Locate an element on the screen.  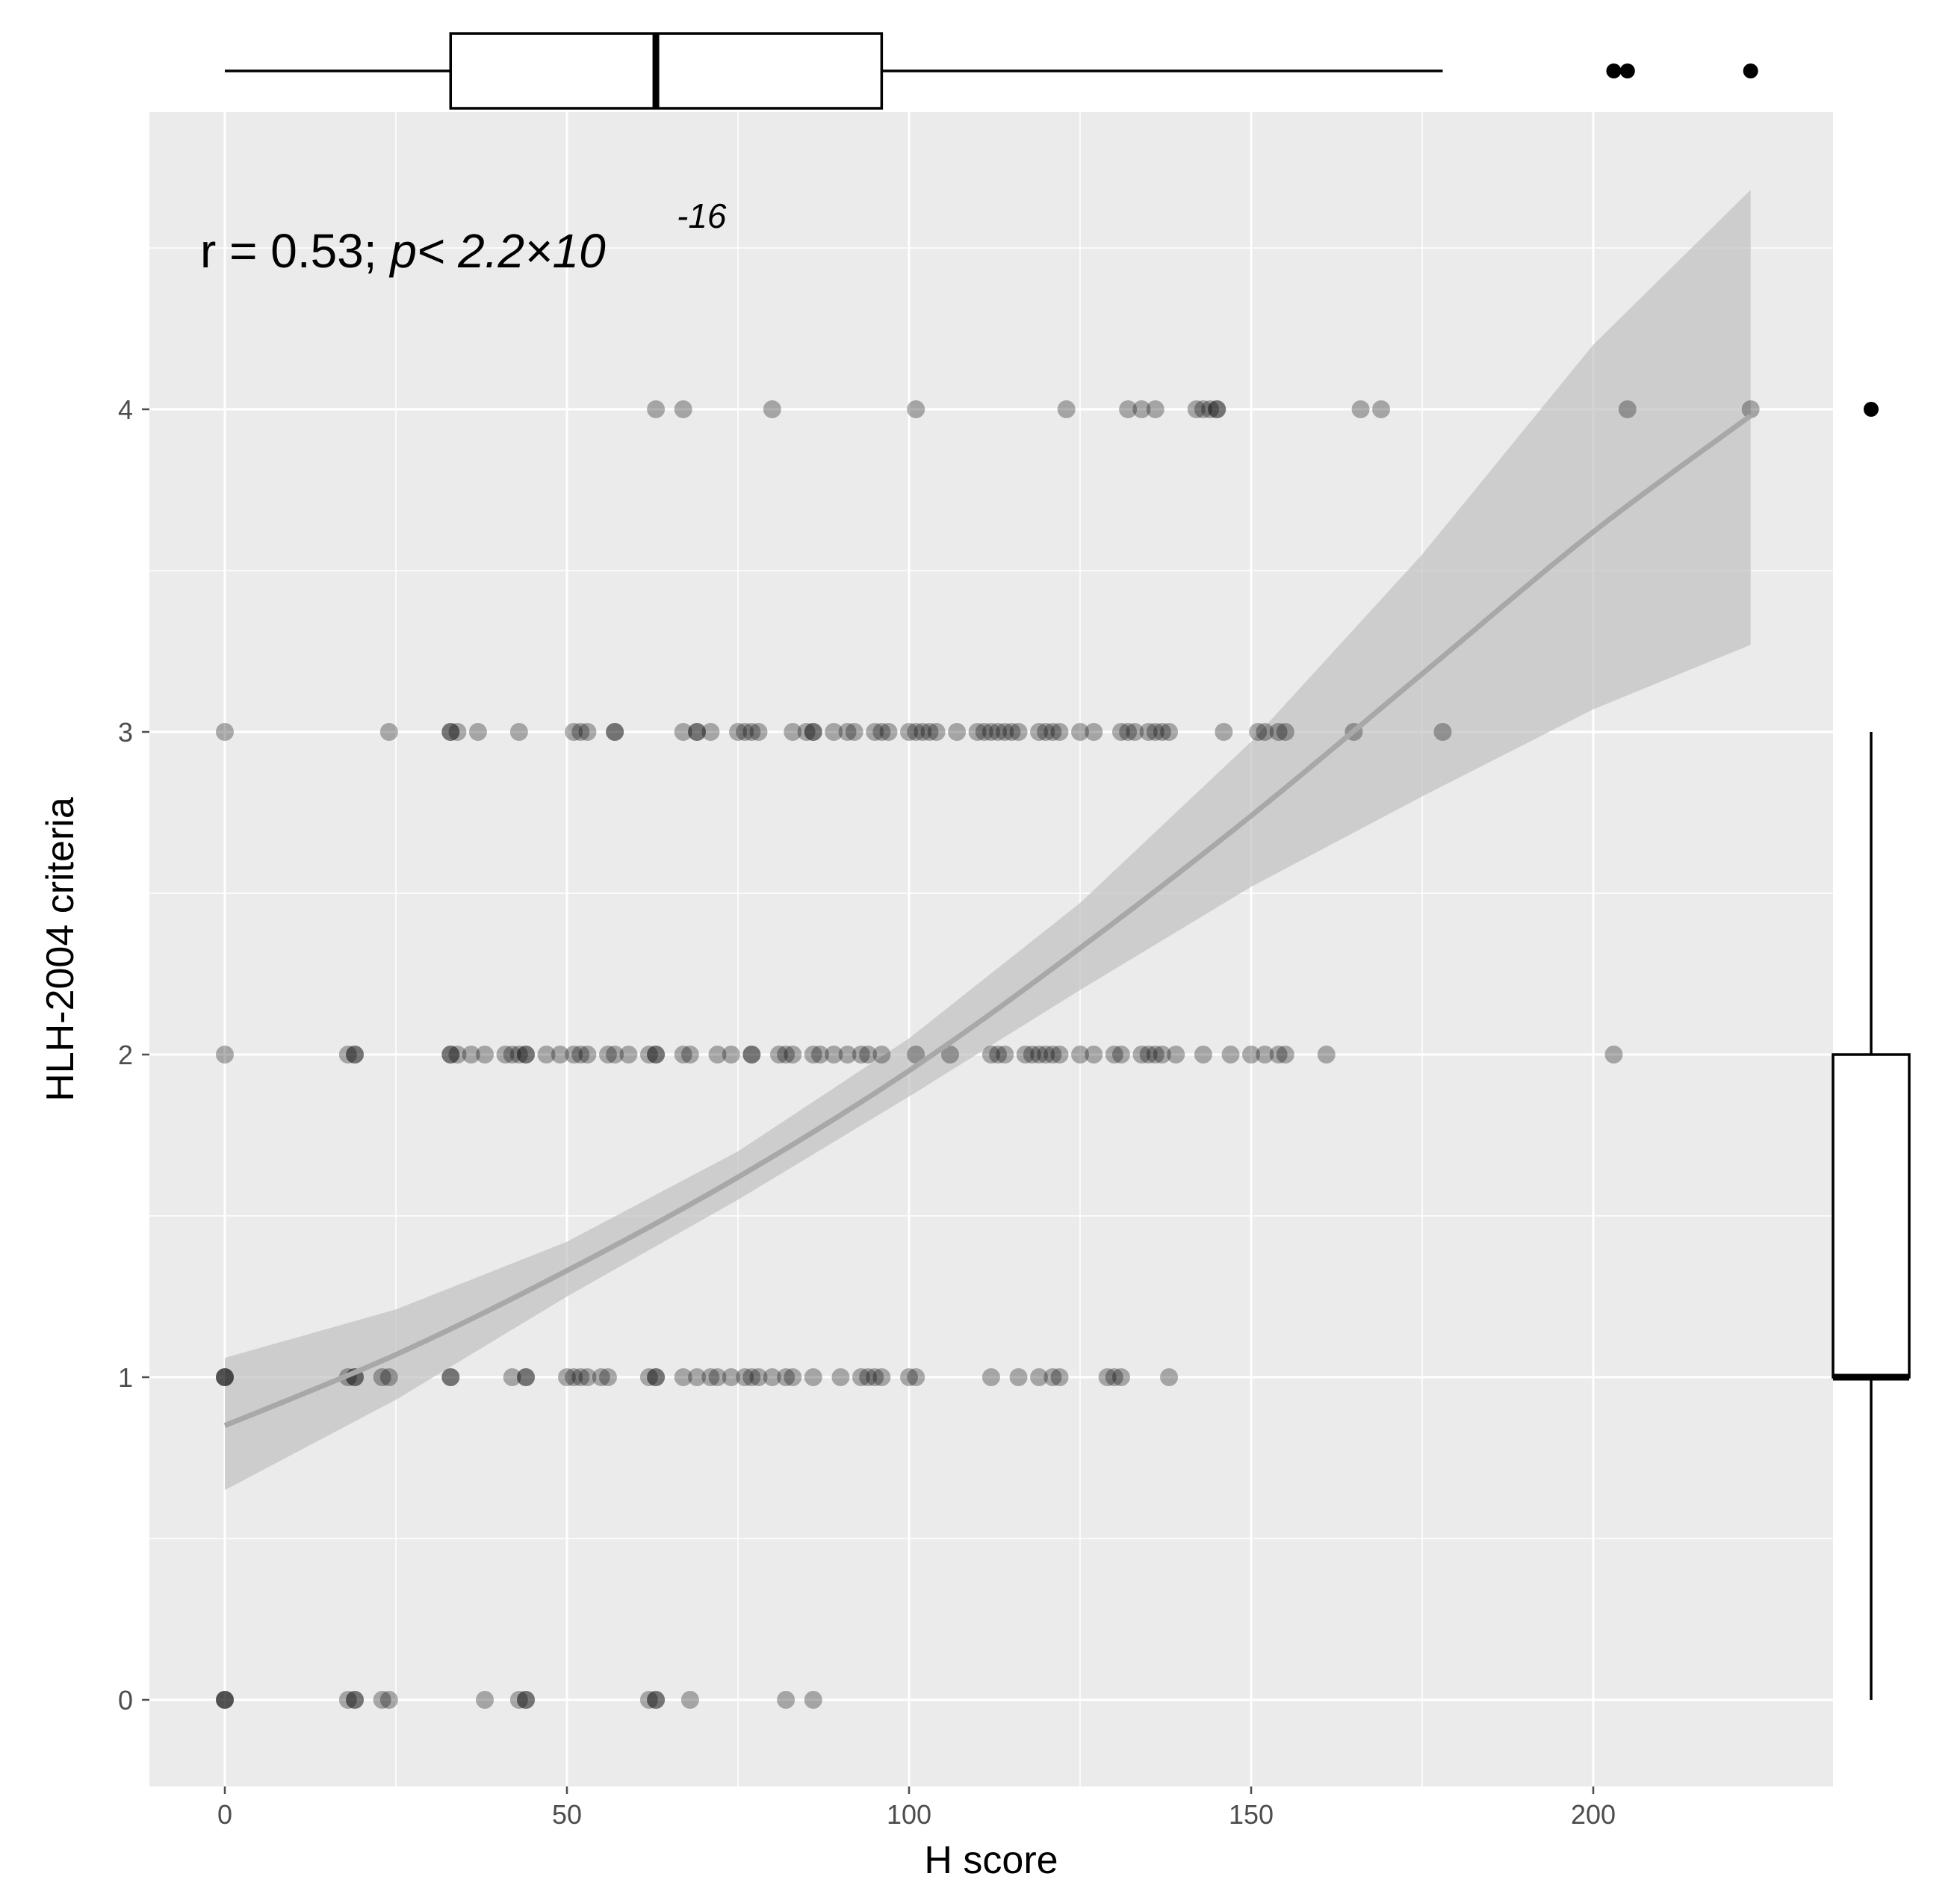
correlation-annotation: r = 0.53; p< 2.2×10 is located at coordinates (403, 251).